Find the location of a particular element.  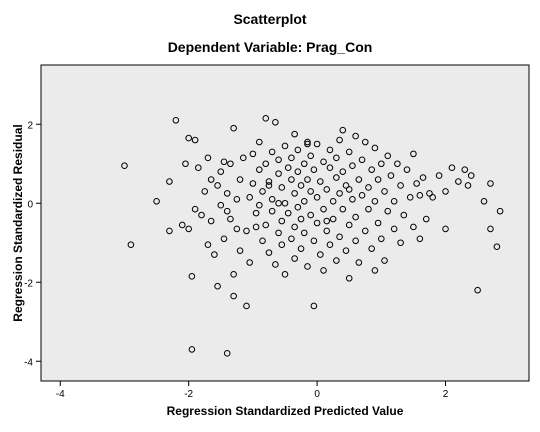

x-tick-label: -4 is located at coordinates (60, 394).